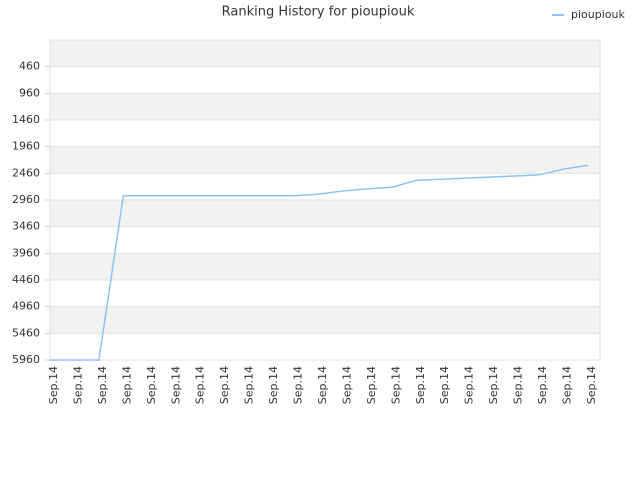 The width and height of the screenshot is (640, 480). What do you see at coordinates (26, 199) in the screenshot?
I see `y-tick-label: 2960` at bounding box center [26, 199].